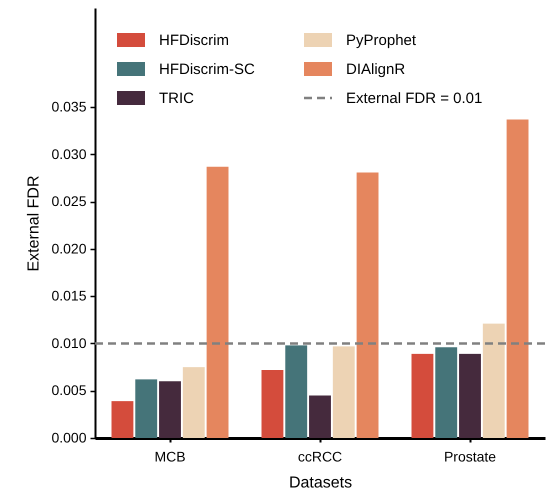  I want to click on x-tick-label: ccRCC, so click(320, 456).